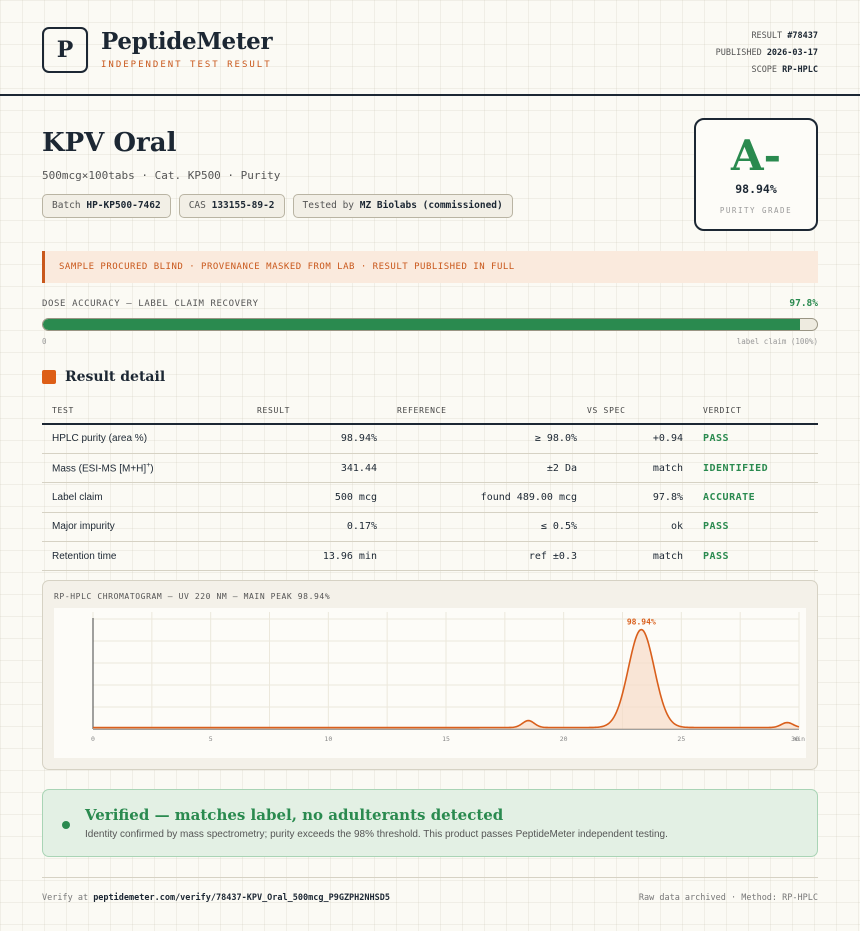 This screenshot has width=860, height=931. Describe the element at coordinates (756, 210) in the screenshot. I see `grade-label: PURITY GRADE` at that location.